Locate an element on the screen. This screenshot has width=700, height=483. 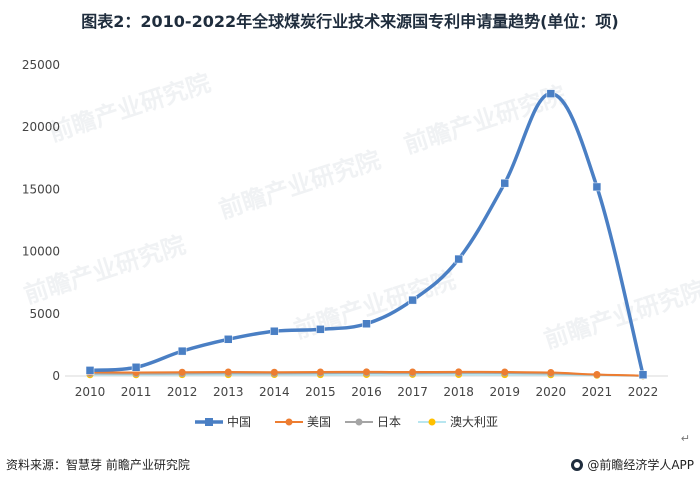
x-tick-label: 2018 is located at coordinates (458, 392).